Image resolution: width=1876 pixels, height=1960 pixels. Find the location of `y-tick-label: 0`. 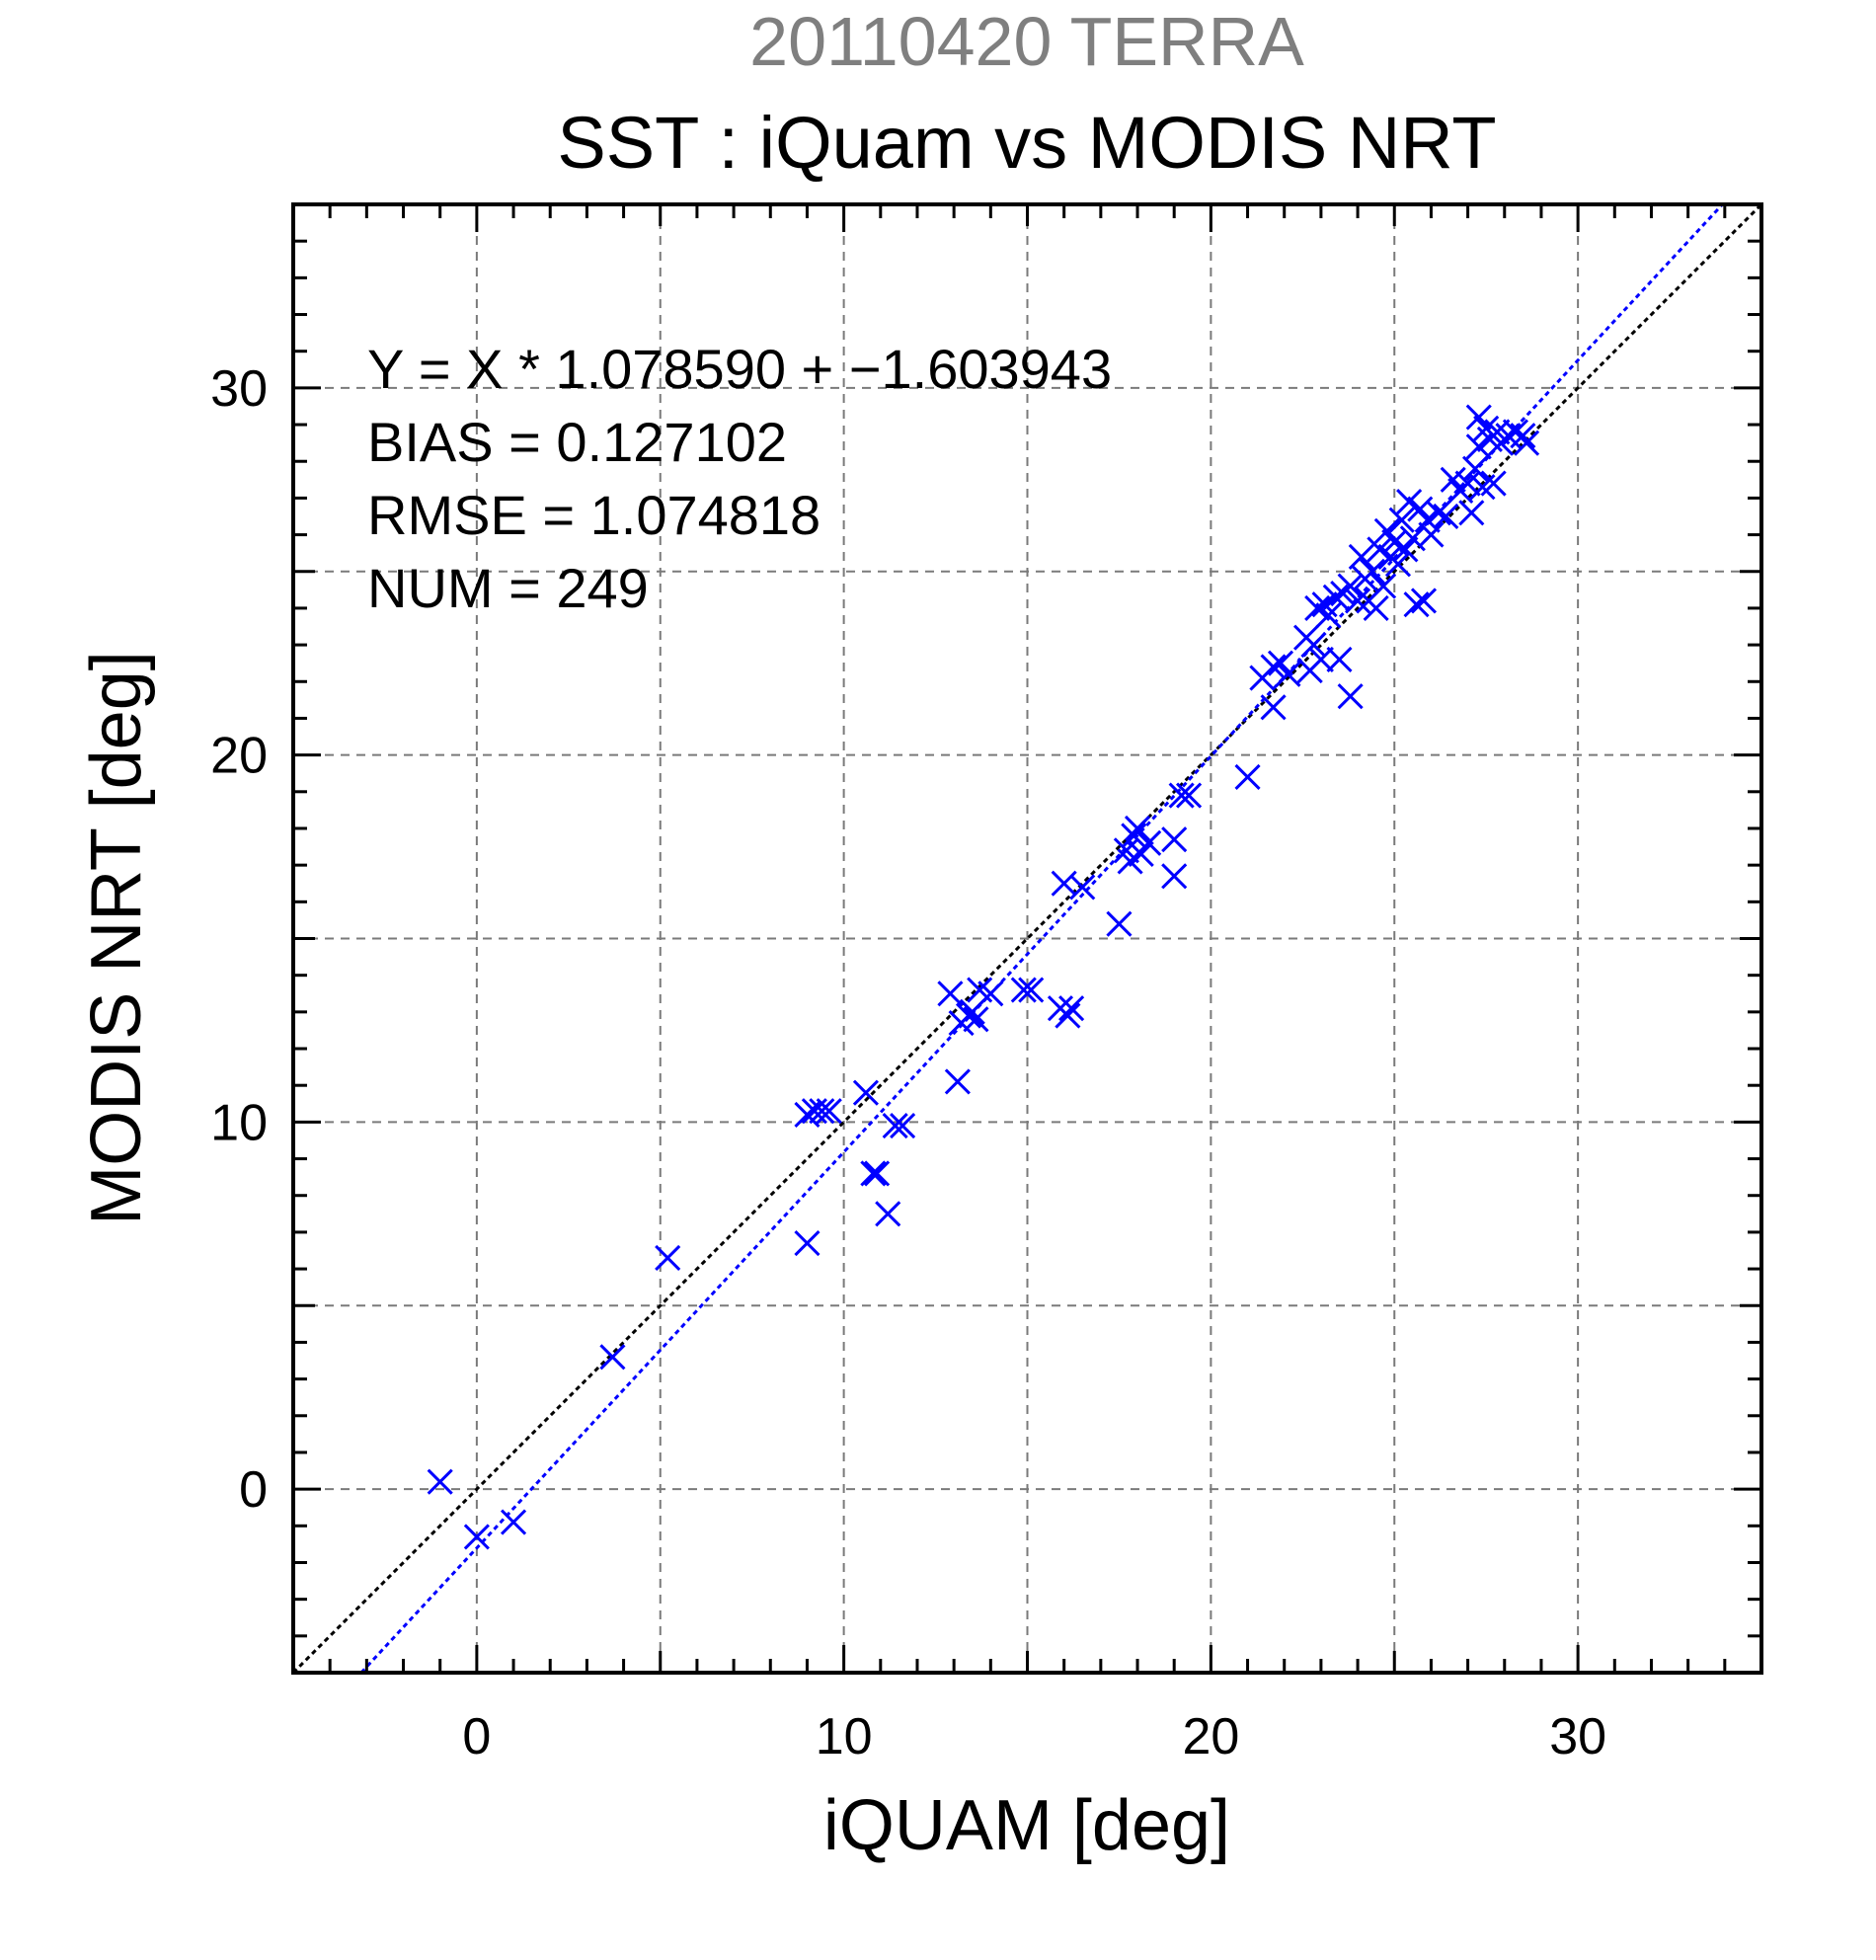

y-tick-label: 0 is located at coordinates (253, 1490).